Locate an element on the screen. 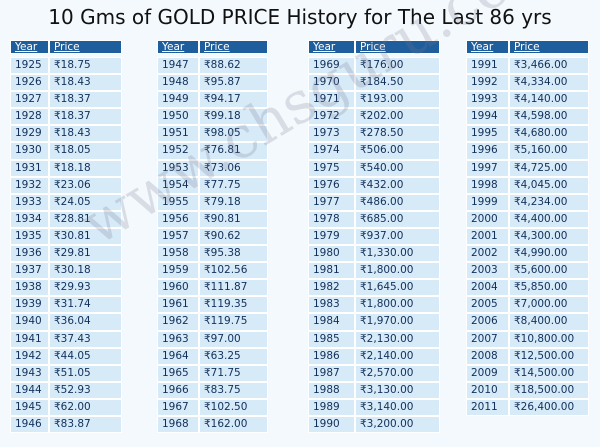 This screenshot has width=600, height=447. year-cell: 1961 is located at coordinates (178, 305).